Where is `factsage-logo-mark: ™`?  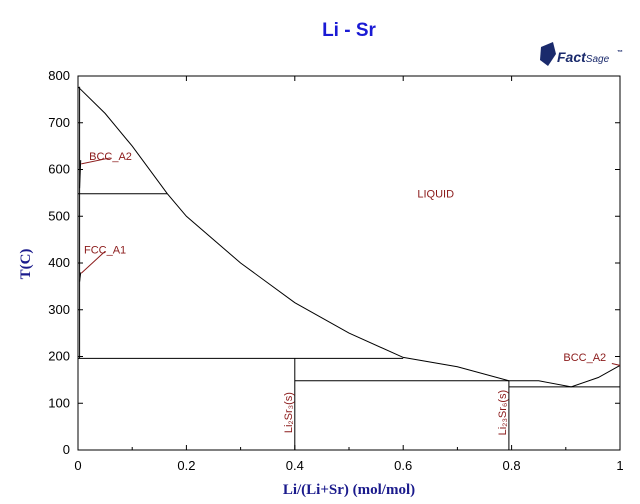 factsage-logo-mark: ™ is located at coordinates (620, 52).